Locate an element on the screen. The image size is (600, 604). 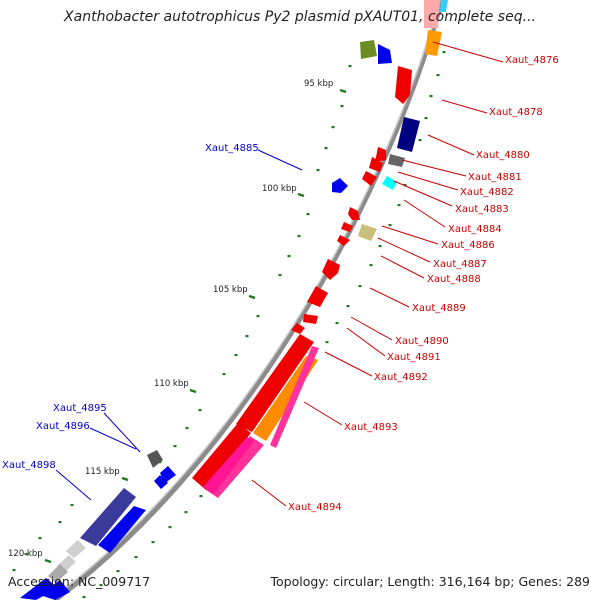
gene-label: Xaut_4887 is located at coordinates (460, 264).